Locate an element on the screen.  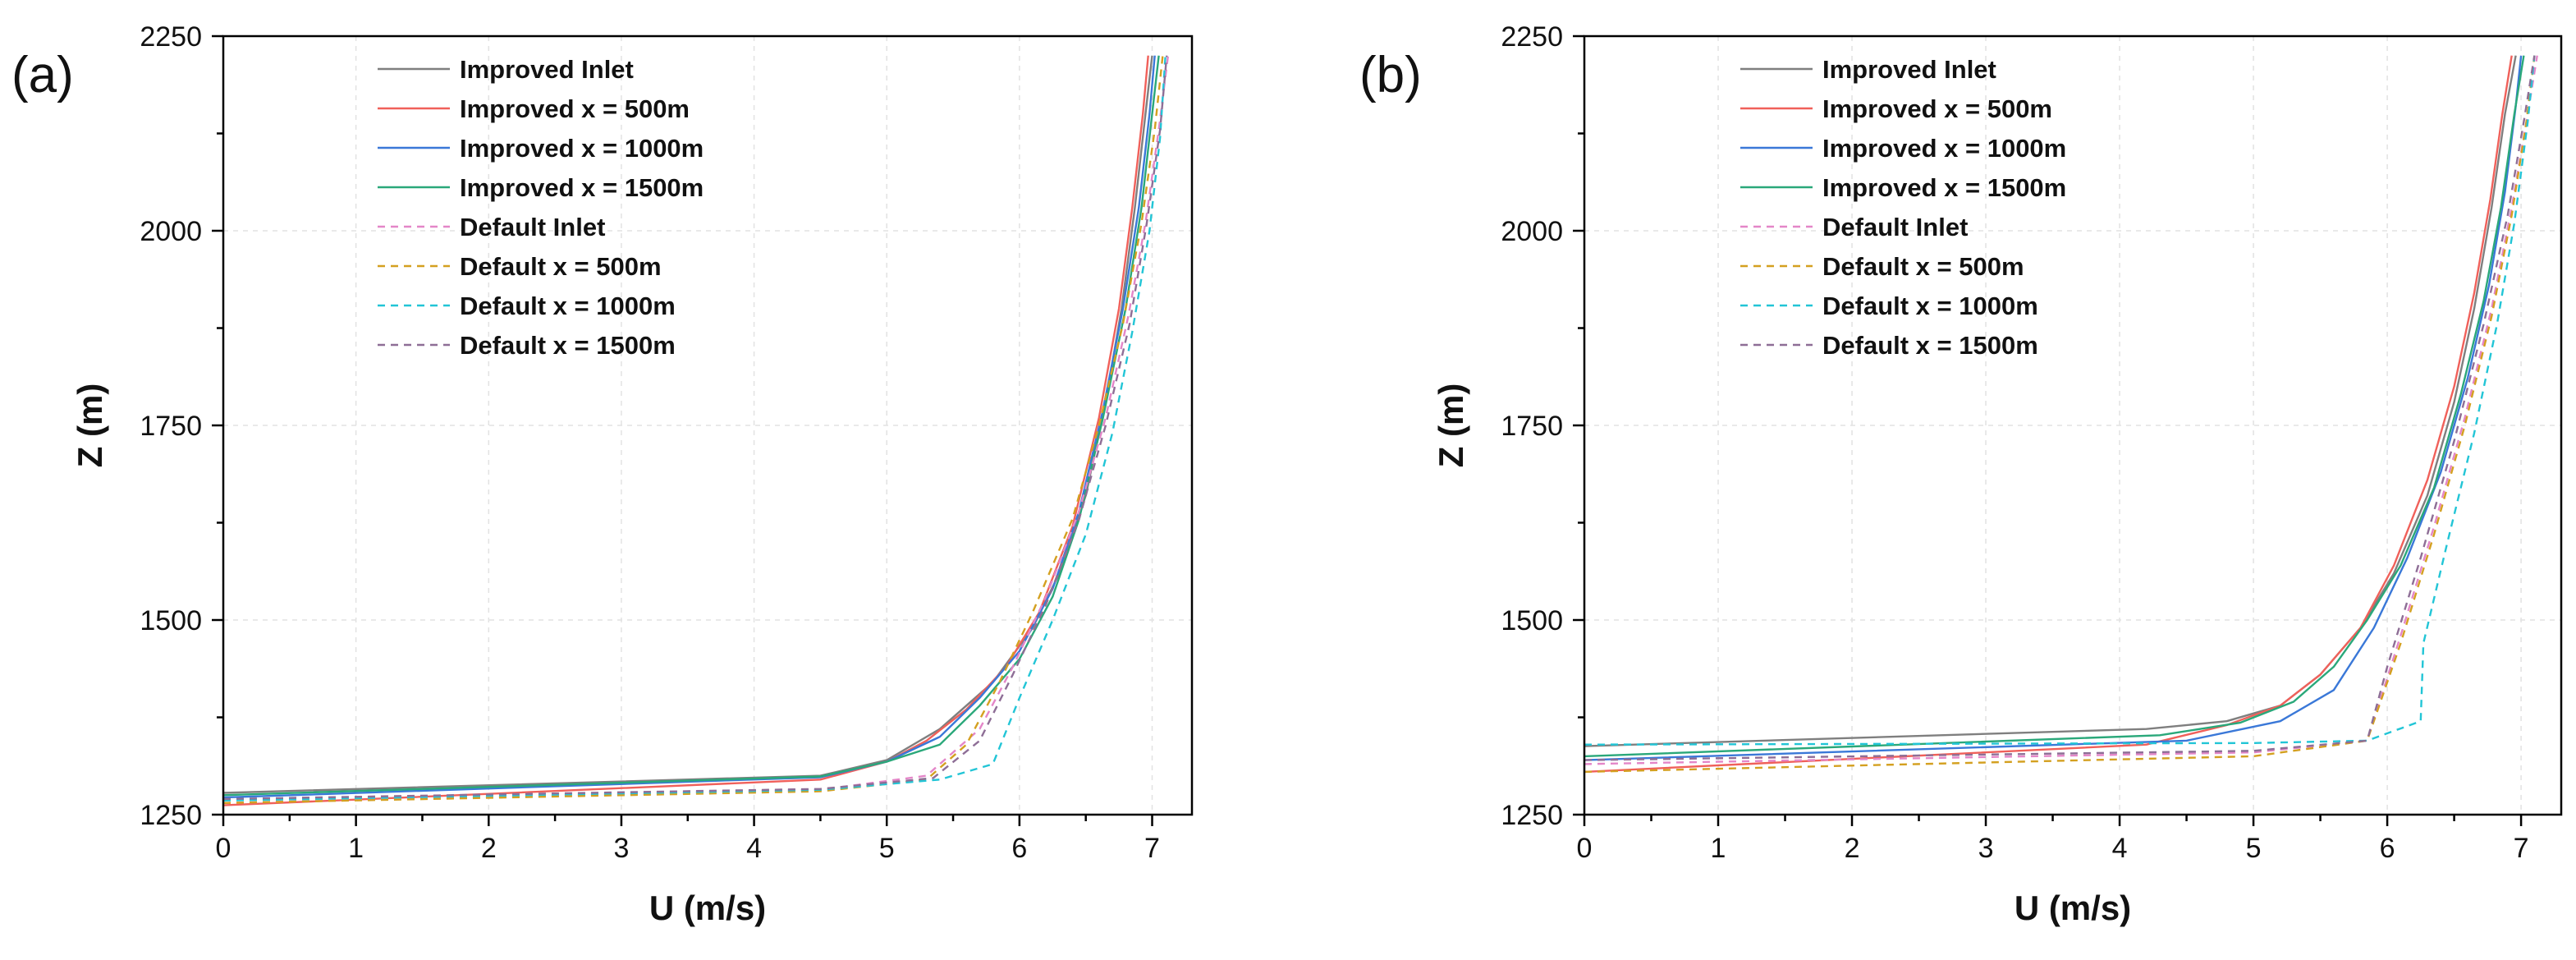
panel-label: (a) is located at coordinates (43, 75).